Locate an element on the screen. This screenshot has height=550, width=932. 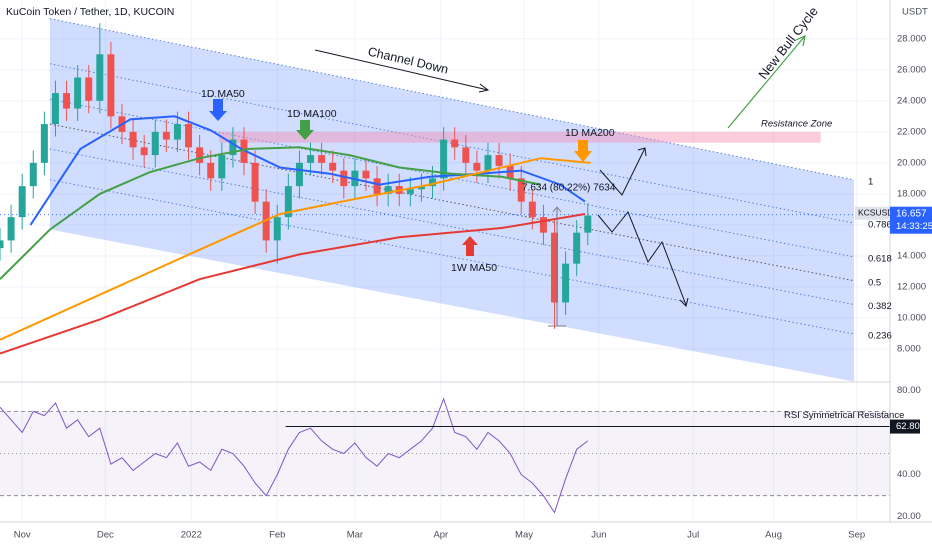
x-tick-label: Dec is located at coordinates (105, 535).